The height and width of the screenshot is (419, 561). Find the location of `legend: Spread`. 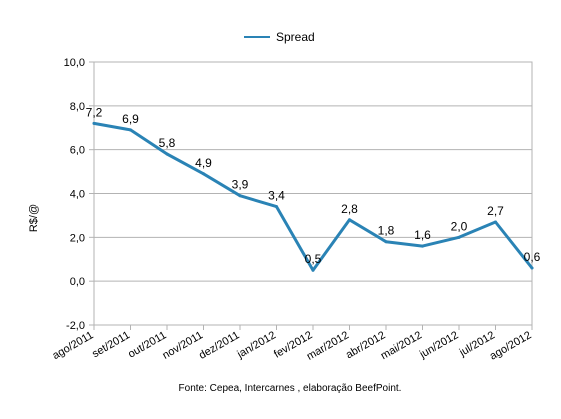

legend: Spread is located at coordinates (279, 37).